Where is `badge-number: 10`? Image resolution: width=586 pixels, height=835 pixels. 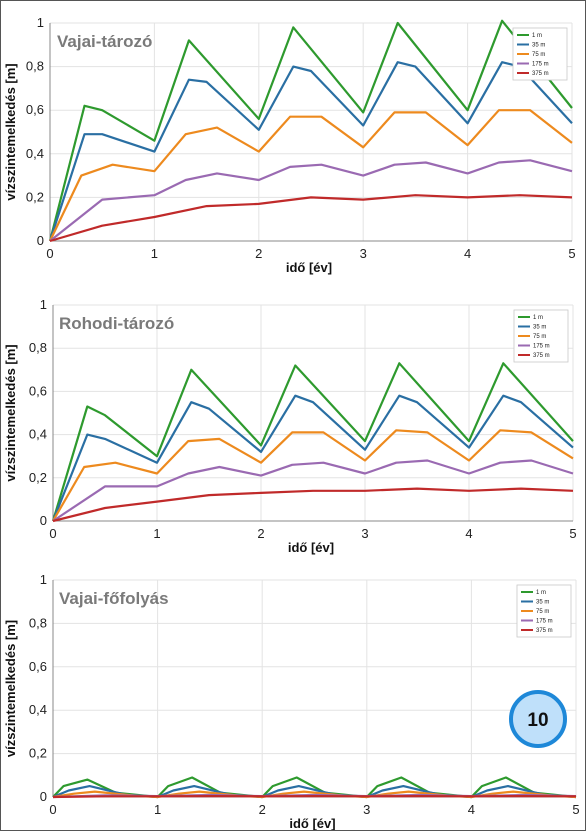 badge-number: 10 is located at coordinates (537, 720).